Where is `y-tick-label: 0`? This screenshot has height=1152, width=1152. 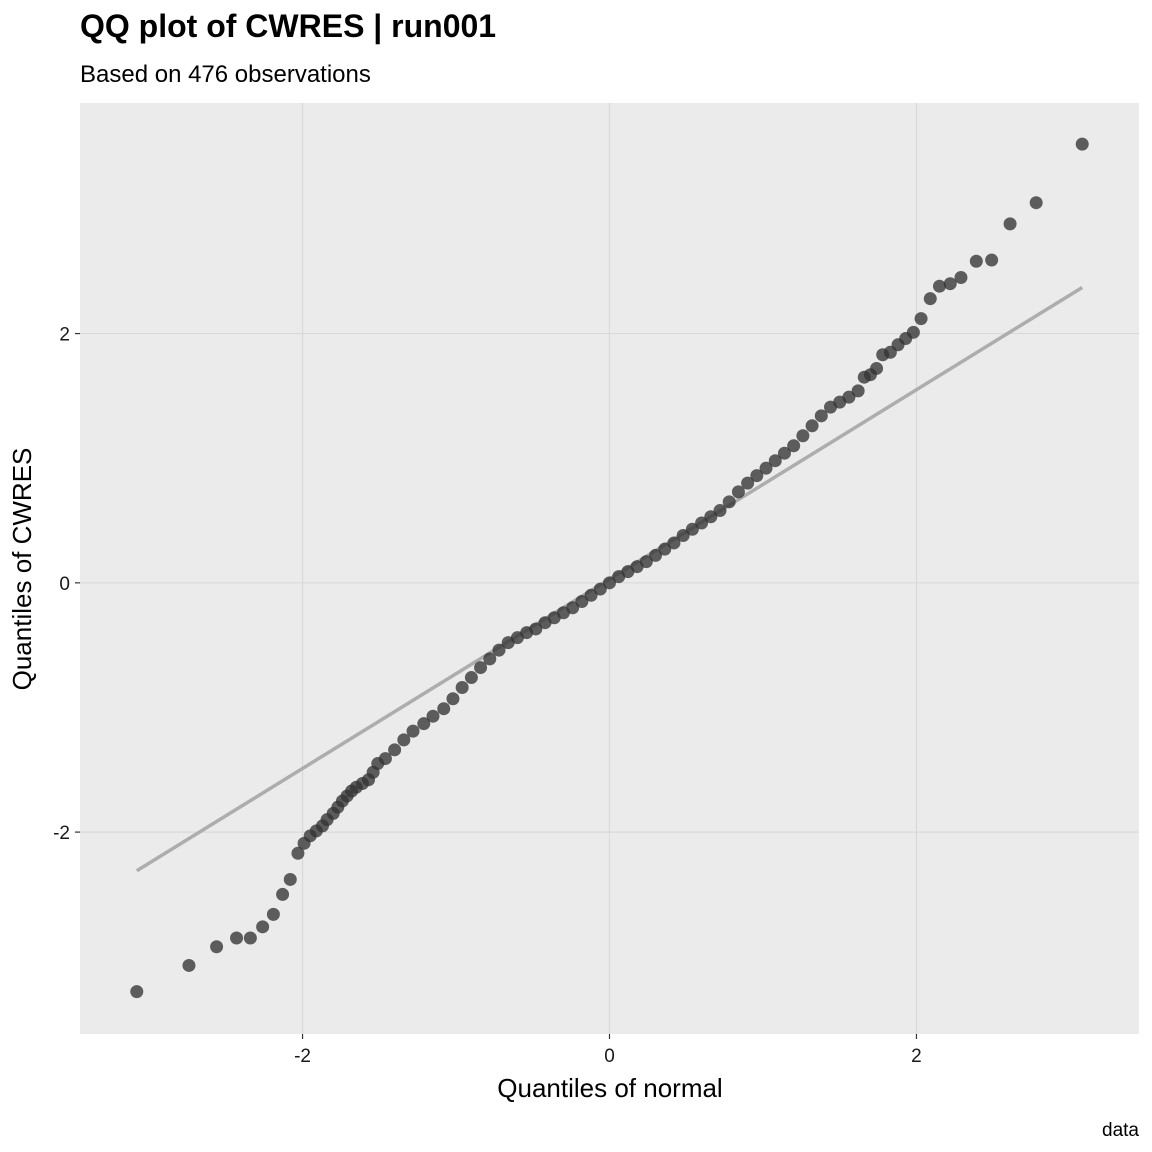 y-tick-label: 0 is located at coordinates (64, 584).